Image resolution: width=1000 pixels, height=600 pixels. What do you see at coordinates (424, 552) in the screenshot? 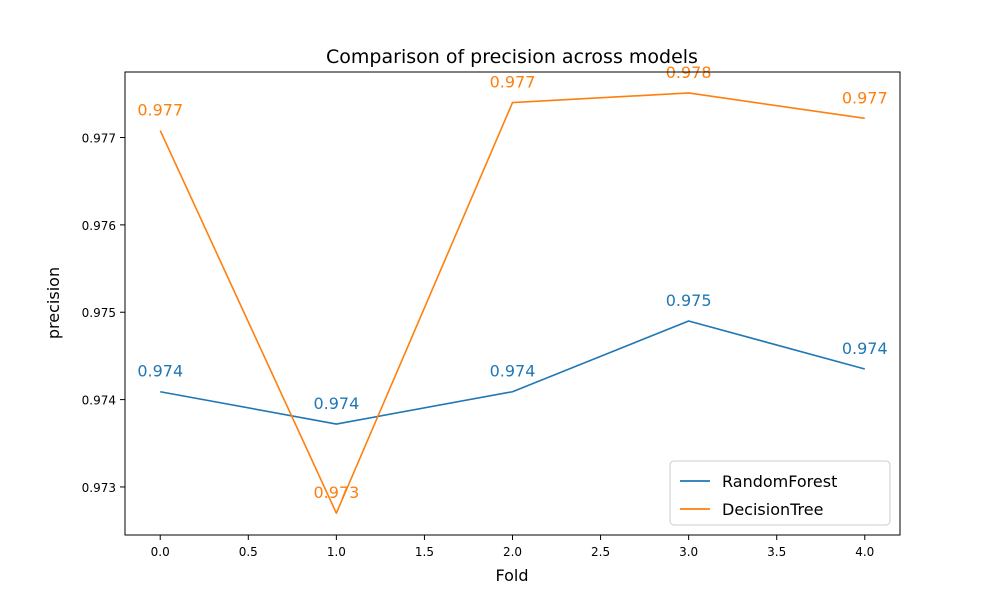
I see `x-tick-label: 1.5` at bounding box center [424, 552].